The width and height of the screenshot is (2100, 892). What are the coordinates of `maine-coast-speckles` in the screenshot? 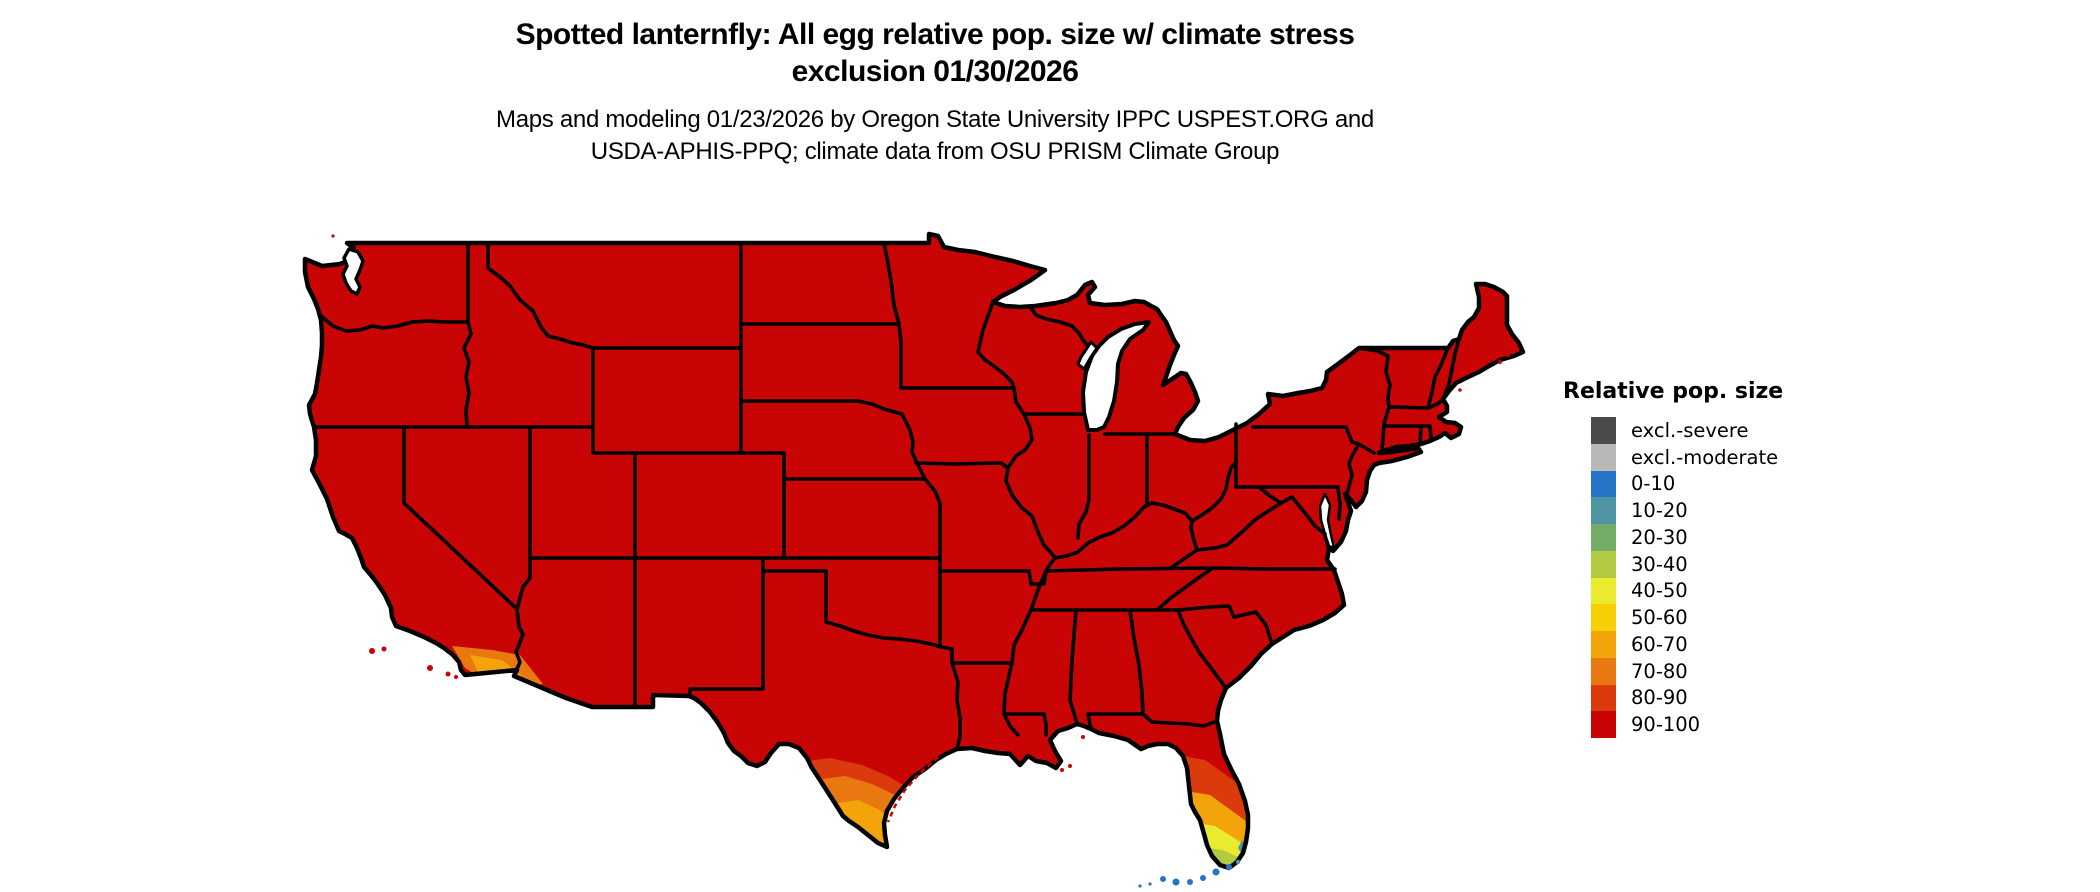 It's located at (1487, 369).